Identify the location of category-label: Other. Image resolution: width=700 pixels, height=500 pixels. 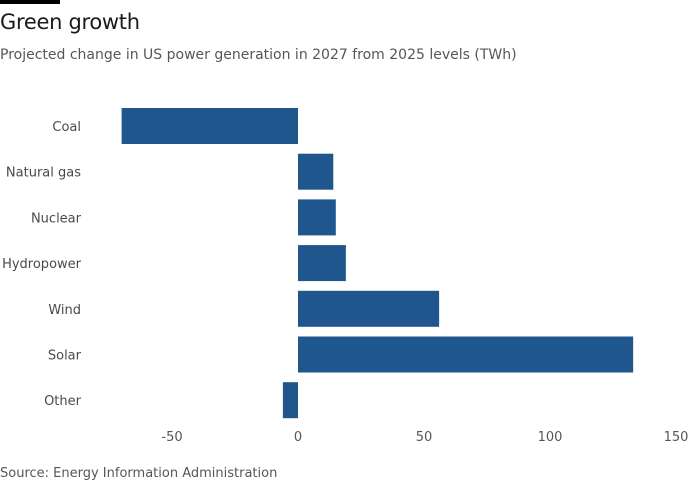
(63, 401).